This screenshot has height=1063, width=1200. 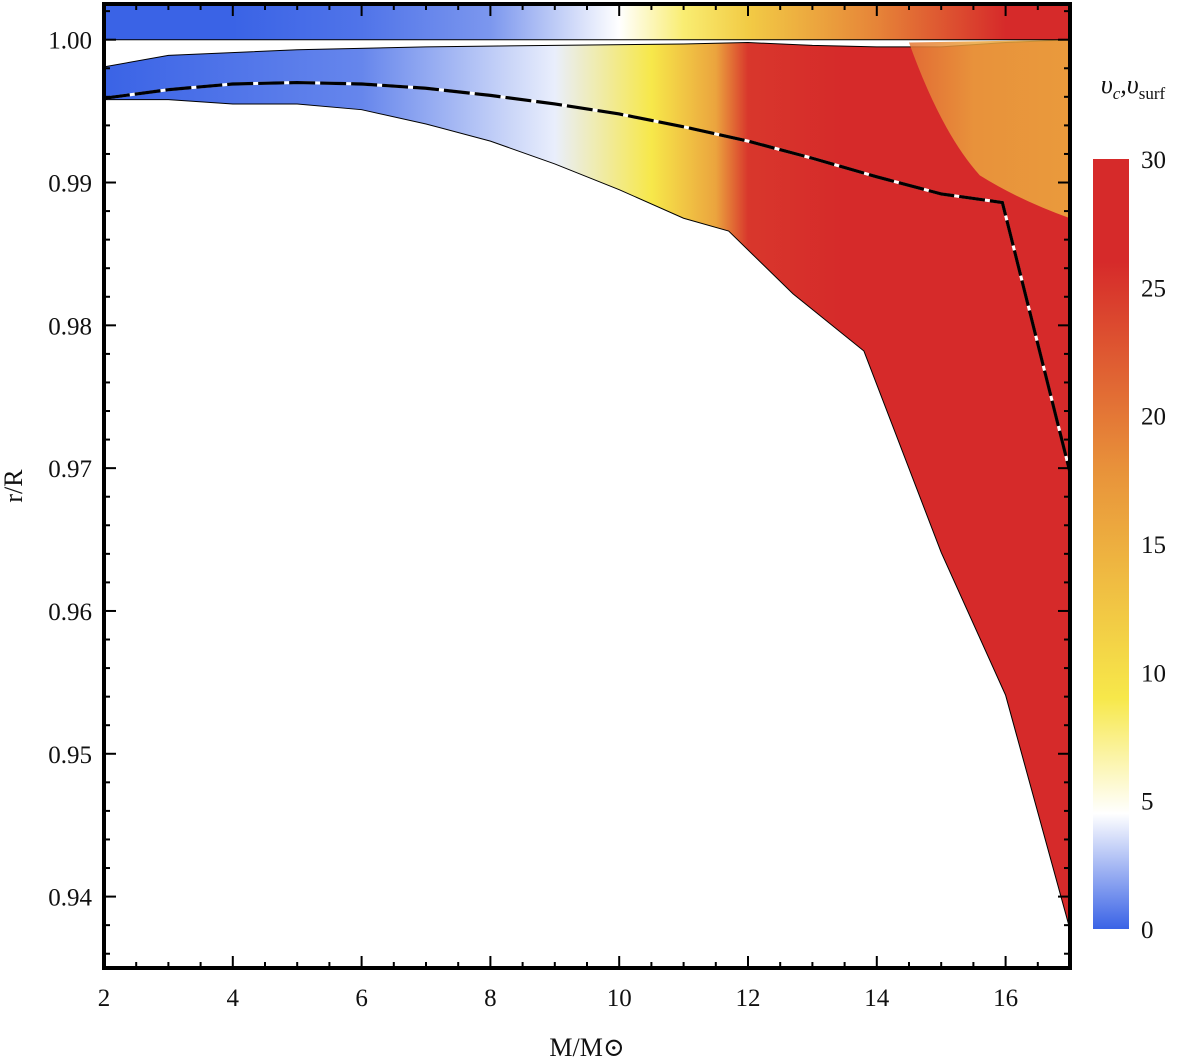 I want to click on y-tick-label: 0.97, so click(x=70, y=469).